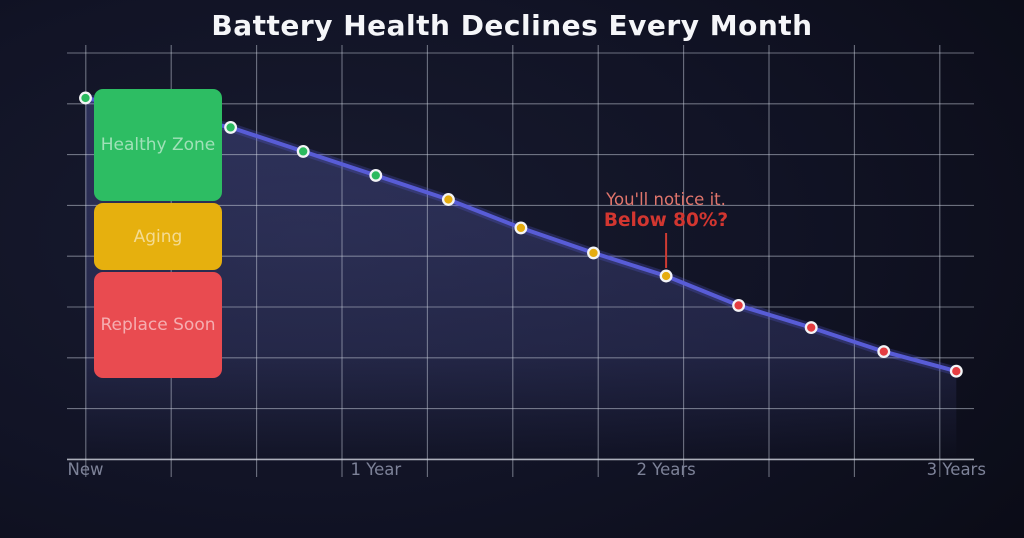 The image size is (1024, 538). Describe the element at coordinates (376, 469) in the screenshot. I see `x-tick-label-1-year: 1 Year` at that location.